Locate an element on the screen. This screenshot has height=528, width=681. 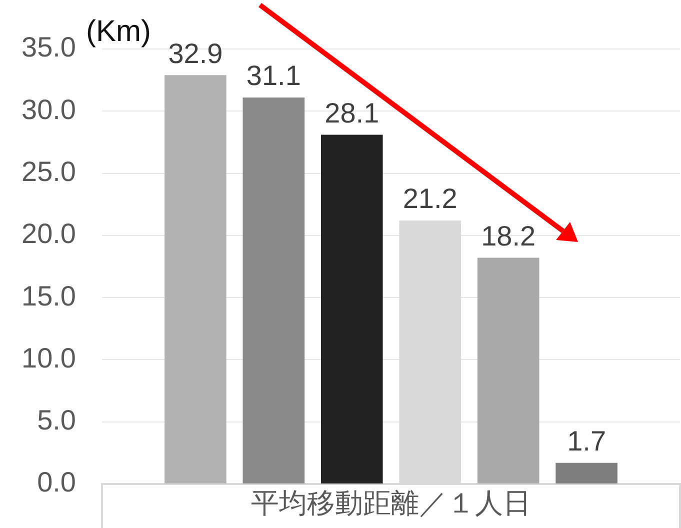
data-label: 32.9 is located at coordinates (195, 53).